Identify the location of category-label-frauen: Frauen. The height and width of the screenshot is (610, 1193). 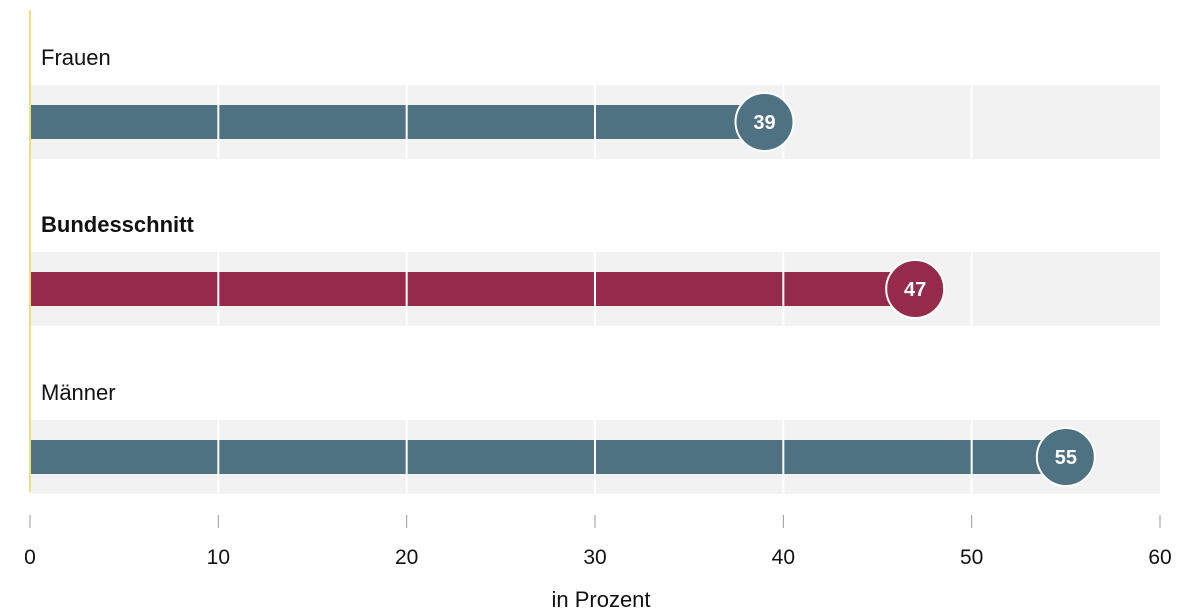
(76, 57).